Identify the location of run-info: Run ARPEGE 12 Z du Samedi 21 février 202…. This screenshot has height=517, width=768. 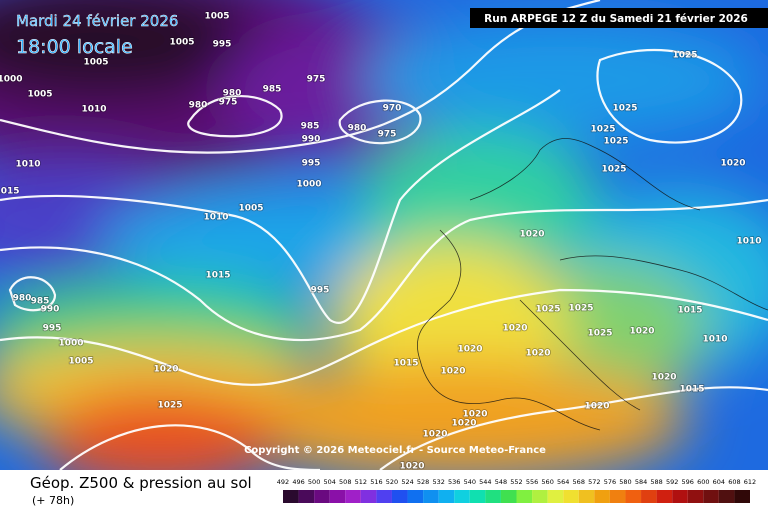
(616, 19).